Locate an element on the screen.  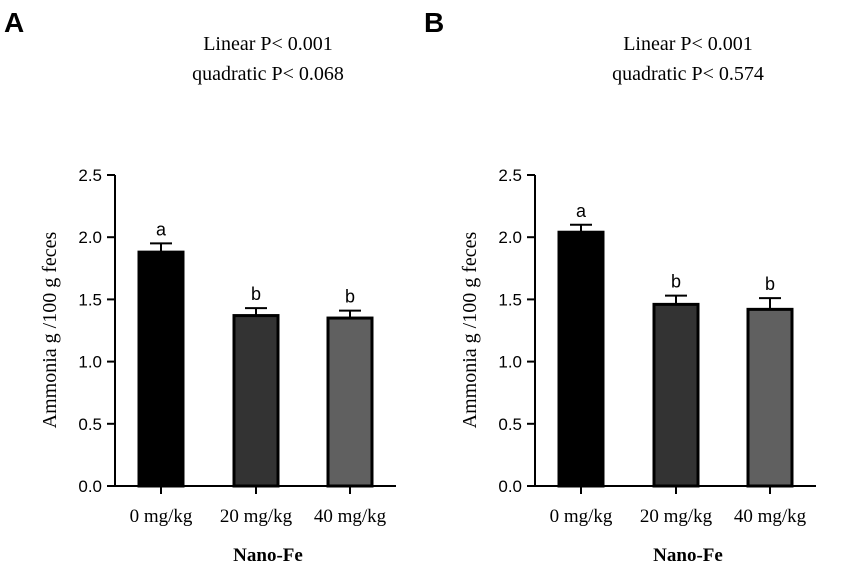
stats-quadratic: quadratic P< 0.574 is located at coordinates (688, 74).